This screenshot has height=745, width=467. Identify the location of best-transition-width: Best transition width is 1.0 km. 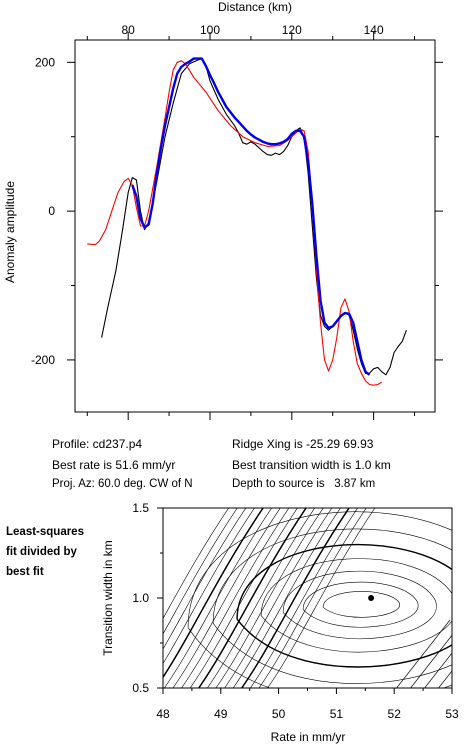
(311, 465).